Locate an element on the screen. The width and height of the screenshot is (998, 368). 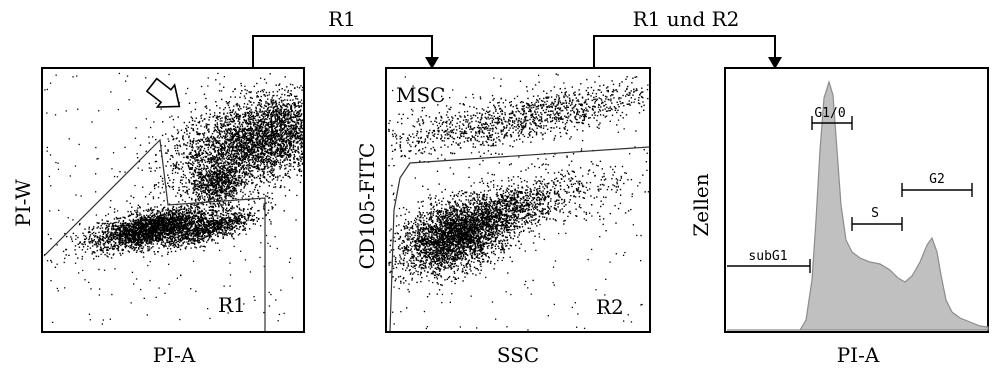
x-axis-label-right: PI-A is located at coordinates (858, 355).